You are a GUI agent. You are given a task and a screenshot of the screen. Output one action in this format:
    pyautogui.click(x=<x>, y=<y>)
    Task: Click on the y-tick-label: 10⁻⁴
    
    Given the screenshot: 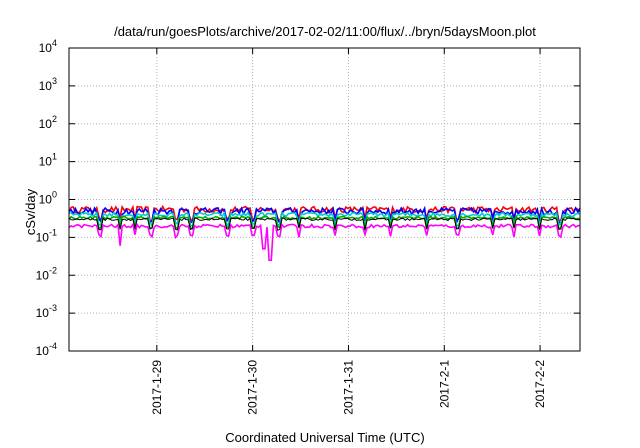 What is the action you would take?
    pyautogui.click(x=46, y=349)
    